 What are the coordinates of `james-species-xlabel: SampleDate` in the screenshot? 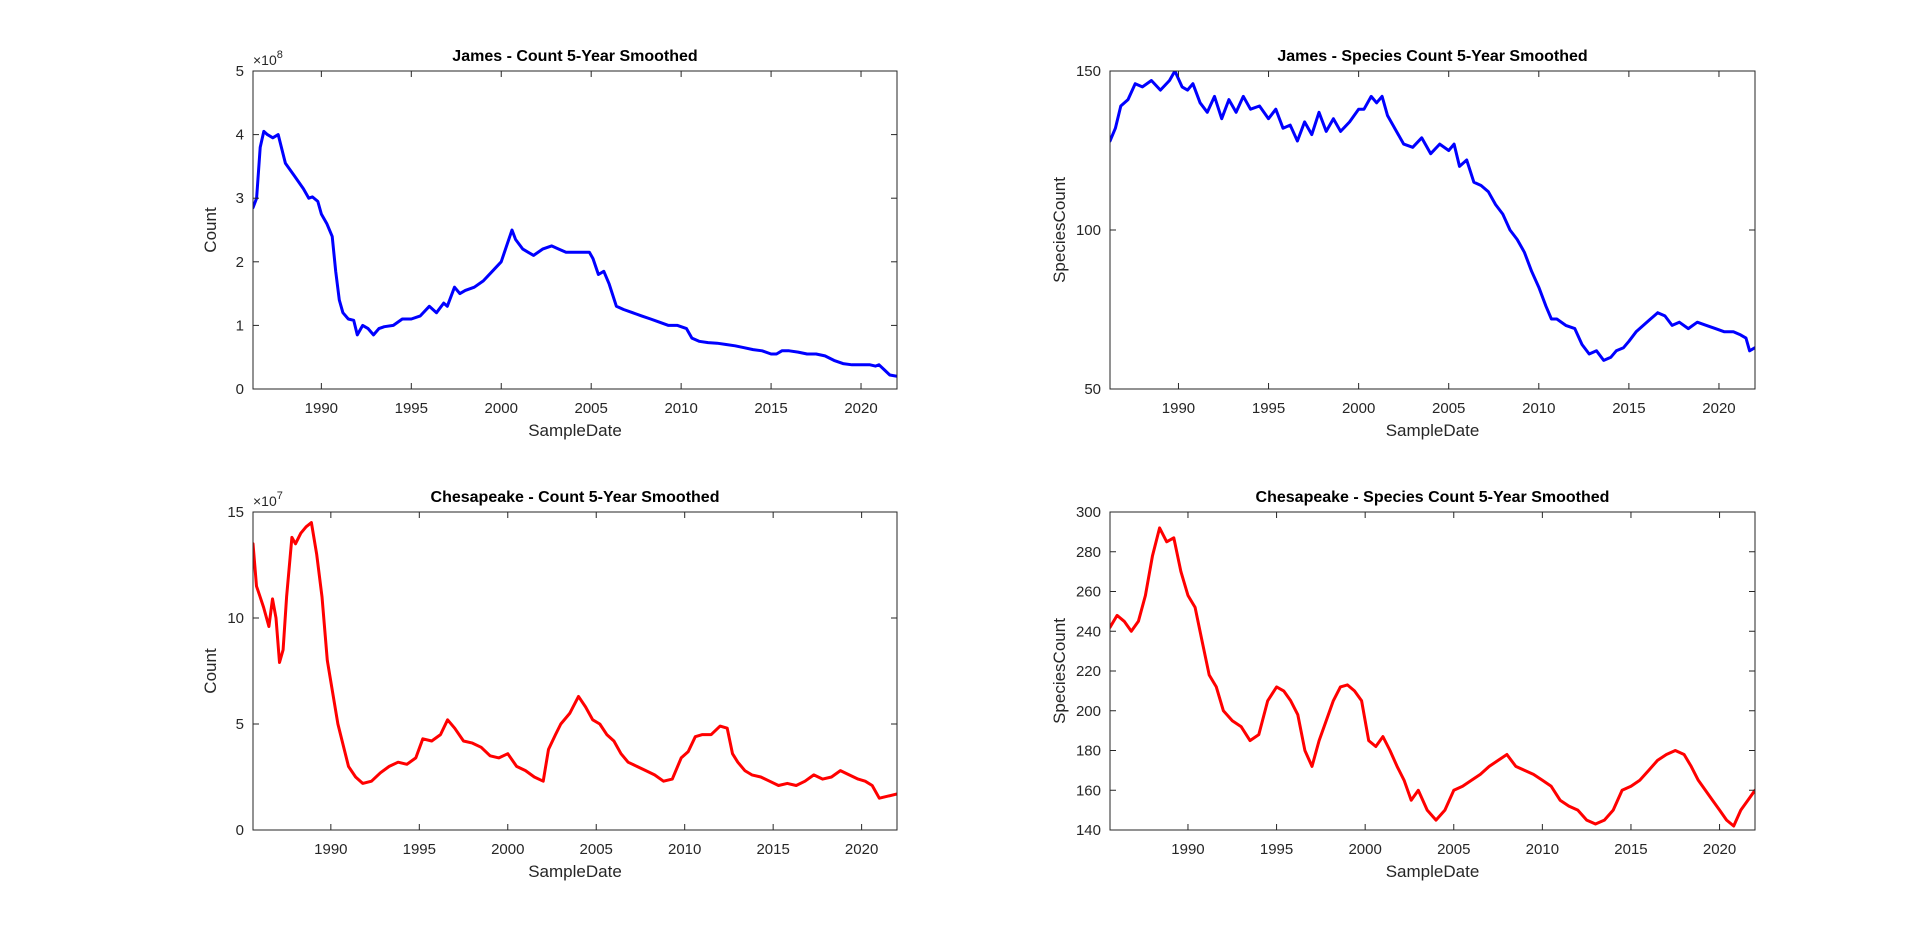 It's located at (1433, 430).